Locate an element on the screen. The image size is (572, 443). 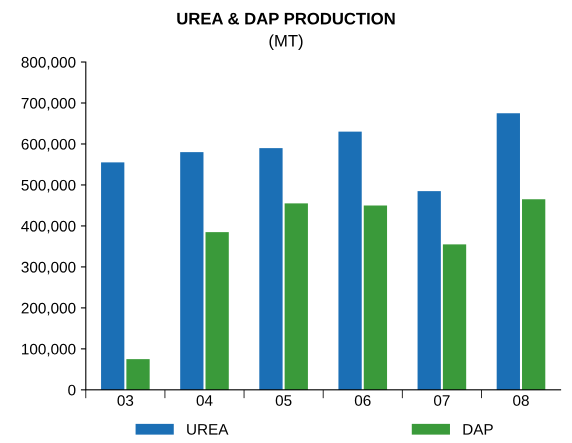
x-tick-label: 03 is located at coordinates (125, 400).